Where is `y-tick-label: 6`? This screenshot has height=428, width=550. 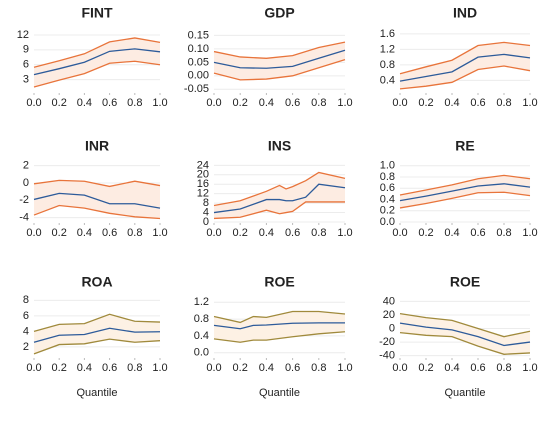 y-tick-label: 6 is located at coordinates (26, 316).